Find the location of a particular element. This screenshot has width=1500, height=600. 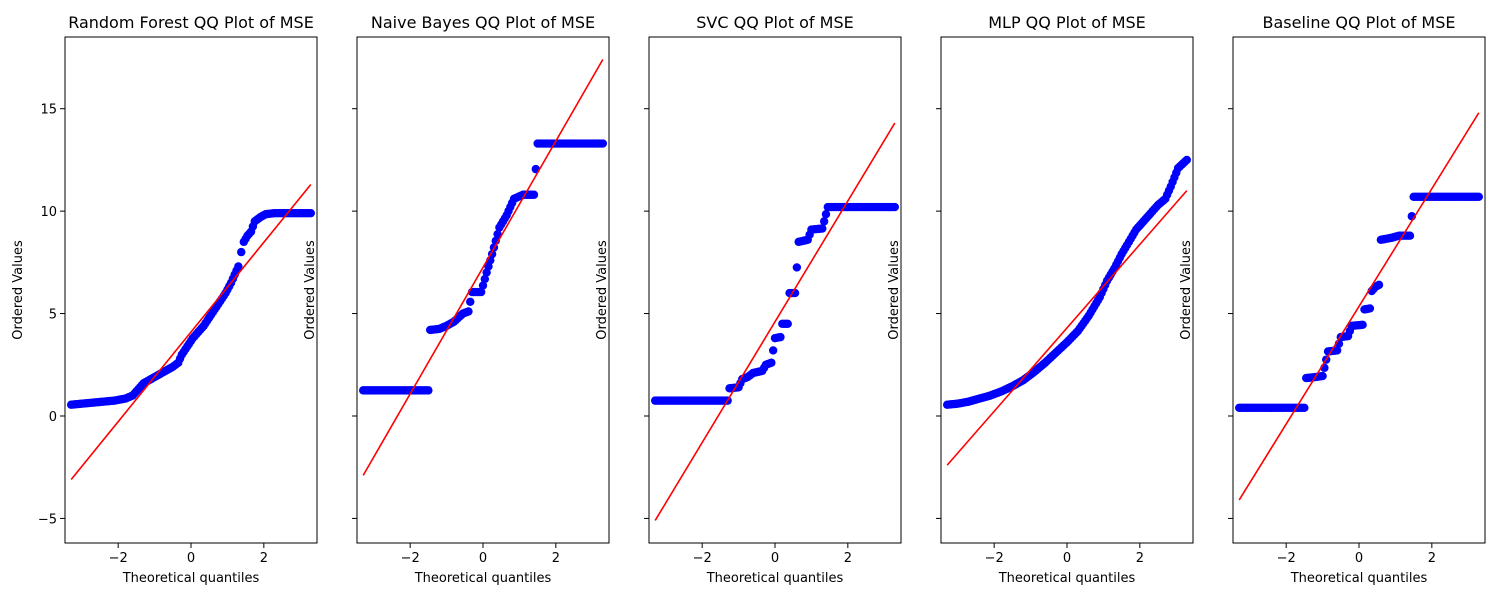

y-tick-label: 5 is located at coordinates (53, 315).